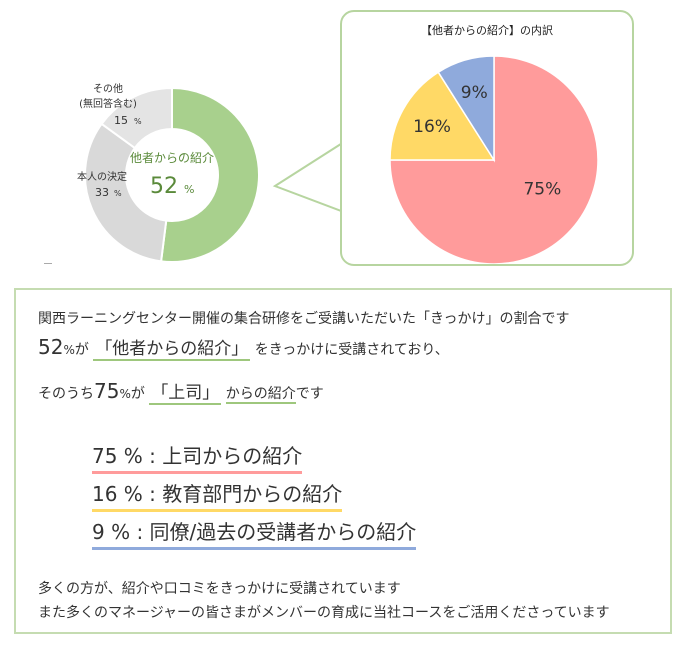 The width and height of the screenshot is (700, 650). What do you see at coordinates (351, 350) in the screenshot?
I see `text-kikkake: をきっかけに受講されており、` at bounding box center [351, 350].